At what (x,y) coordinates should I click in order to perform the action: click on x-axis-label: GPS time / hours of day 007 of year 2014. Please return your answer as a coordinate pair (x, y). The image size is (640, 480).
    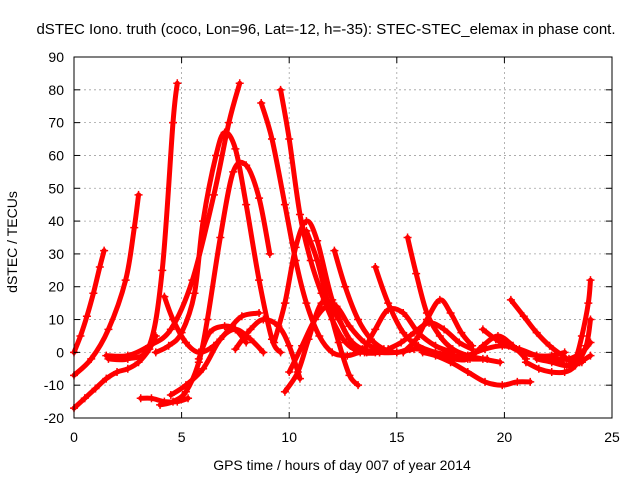
    Looking at the image, I should click on (342, 465).